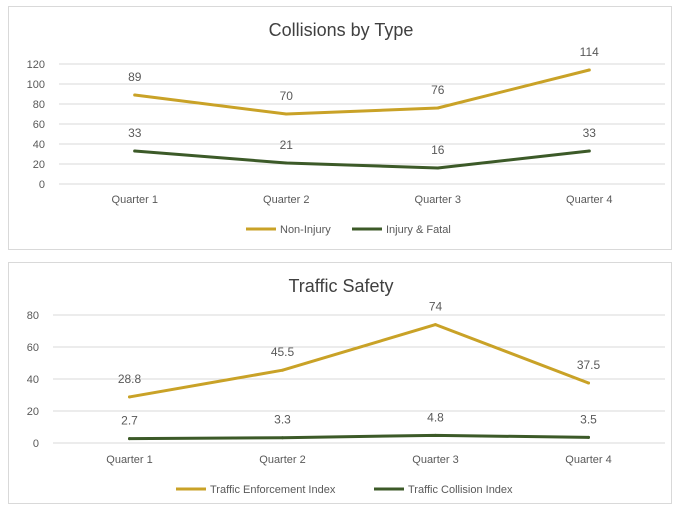 The width and height of the screenshot is (673, 505). Describe the element at coordinates (438, 150) in the screenshot. I see `data-label: 16` at that location.